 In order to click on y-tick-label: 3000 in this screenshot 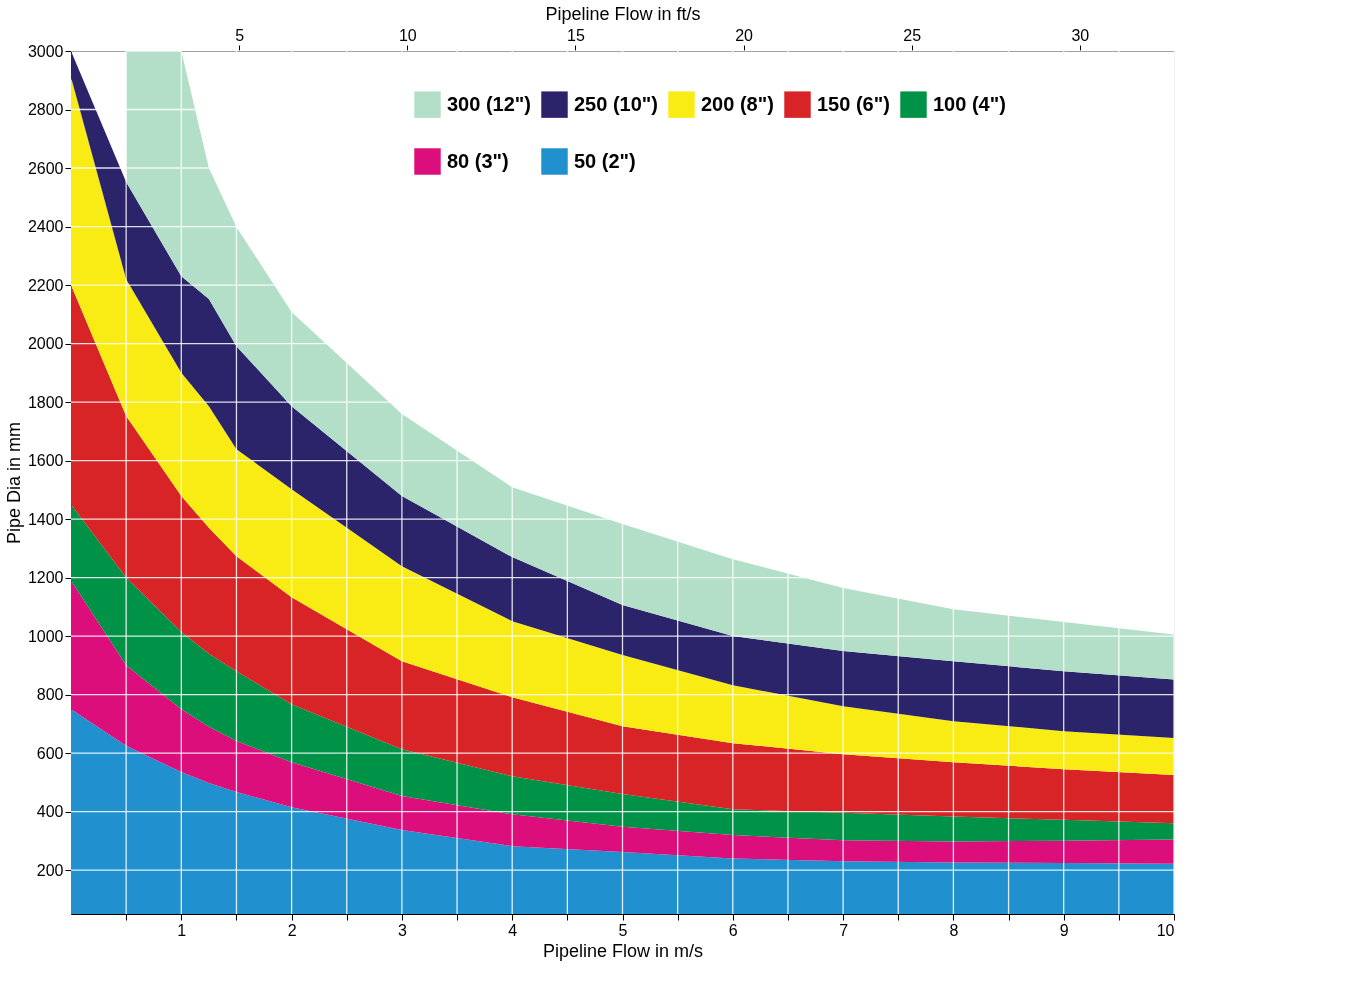, I will do `click(45, 51)`.